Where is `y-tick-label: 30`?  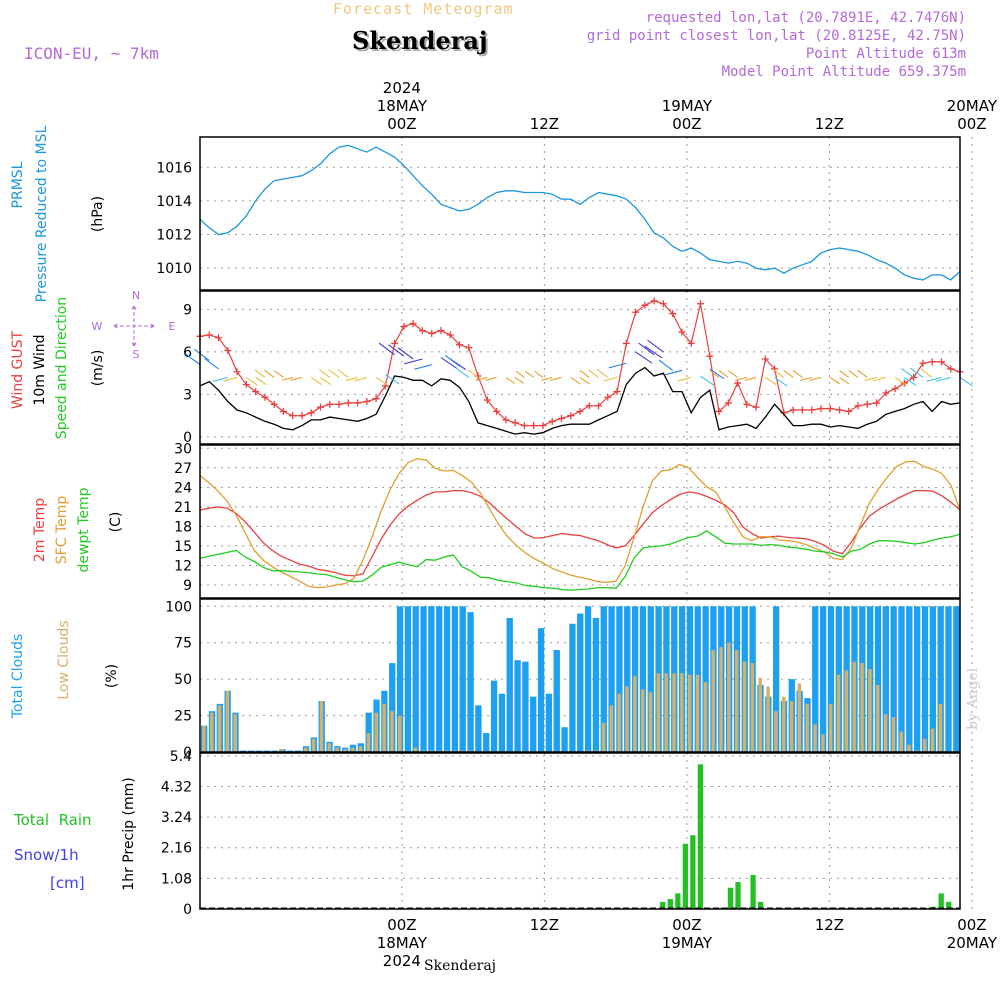 y-tick-label: 30 is located at coordinates (183, 449).